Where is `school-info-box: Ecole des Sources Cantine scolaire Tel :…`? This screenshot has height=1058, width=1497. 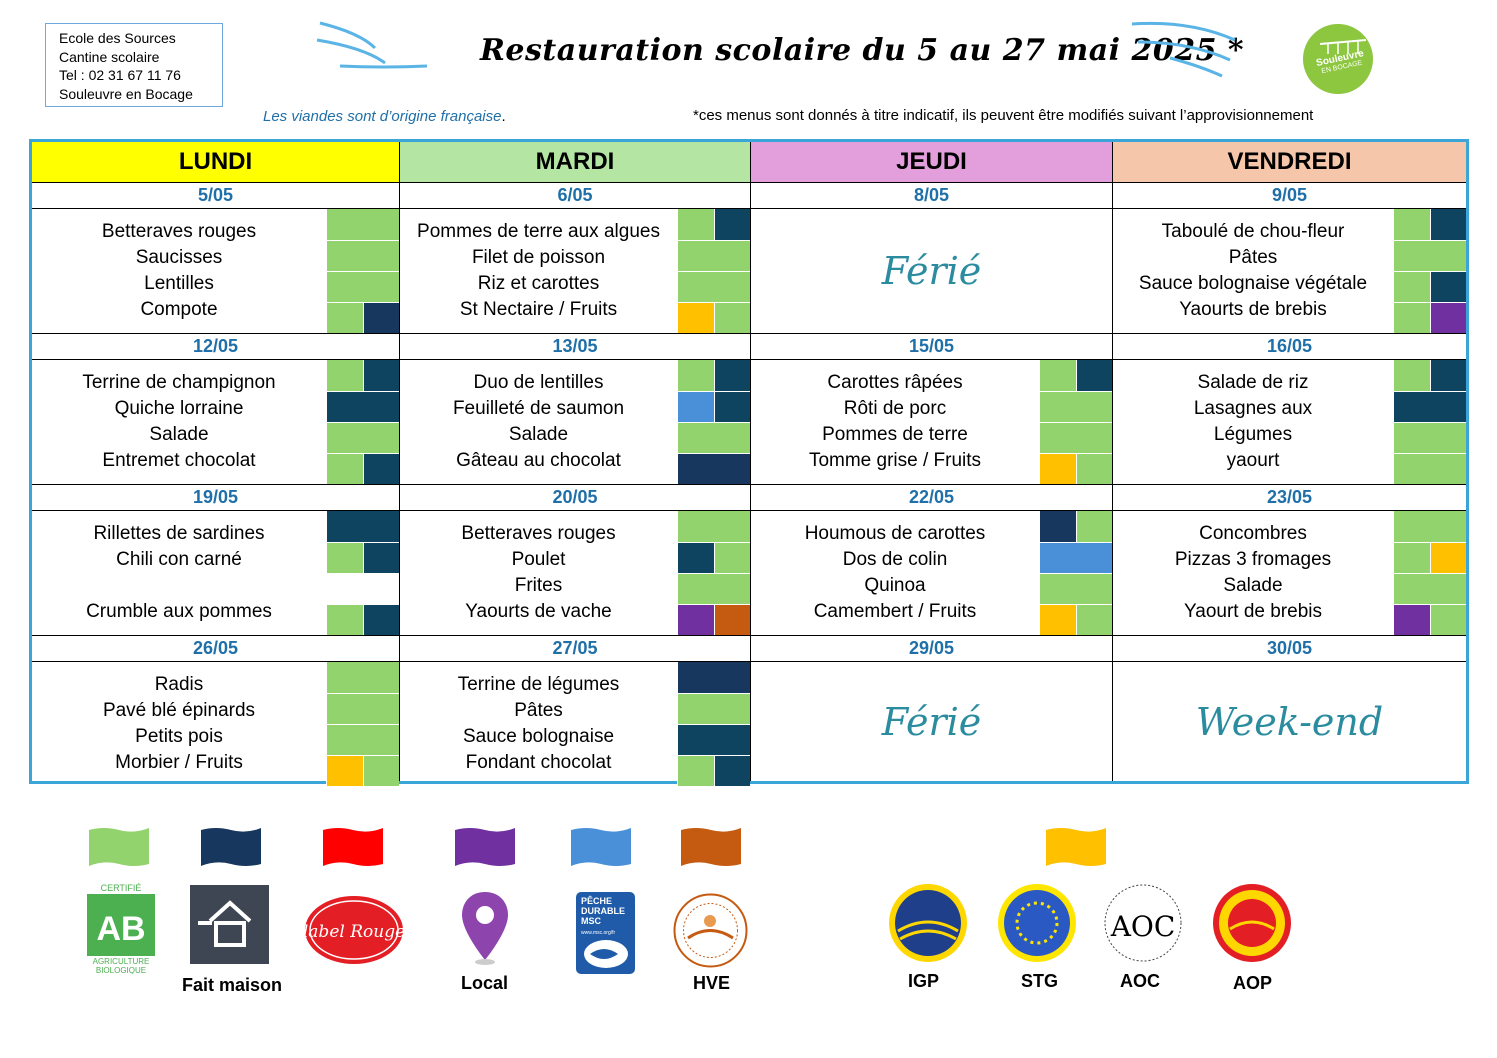 school-info-box: Ecole des Sources Cantine scolaire Tel :… is located at coordinates (134, 65).